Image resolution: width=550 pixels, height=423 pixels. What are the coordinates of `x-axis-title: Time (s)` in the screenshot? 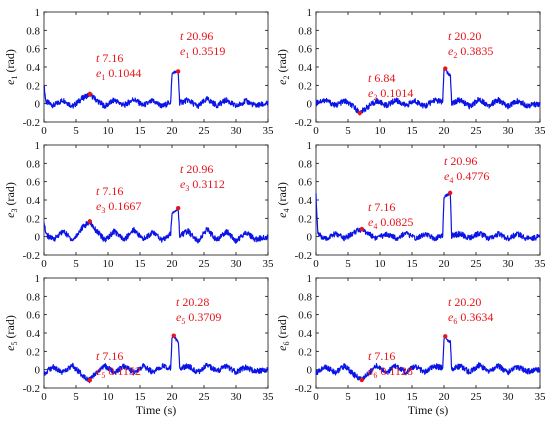 It's located at (428, 410).